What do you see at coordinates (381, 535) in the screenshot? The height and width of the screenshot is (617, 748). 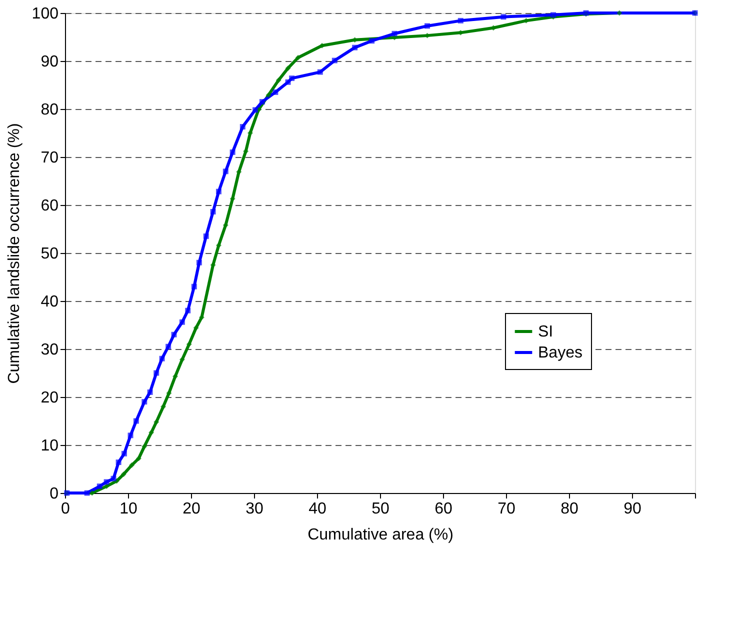 I see `x-axis-title: Cumulative area (%)` at bounding box center [381, 535].